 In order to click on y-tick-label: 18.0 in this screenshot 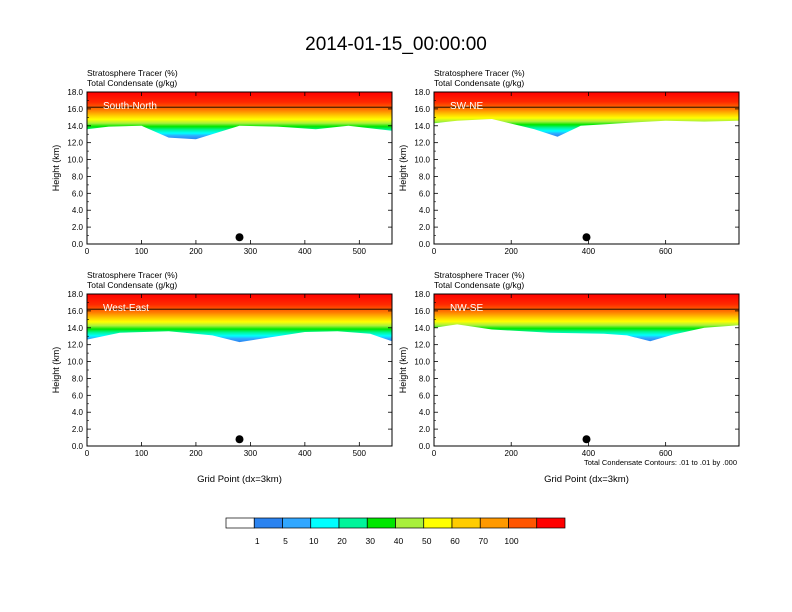, I will do `click(75, 294)`.